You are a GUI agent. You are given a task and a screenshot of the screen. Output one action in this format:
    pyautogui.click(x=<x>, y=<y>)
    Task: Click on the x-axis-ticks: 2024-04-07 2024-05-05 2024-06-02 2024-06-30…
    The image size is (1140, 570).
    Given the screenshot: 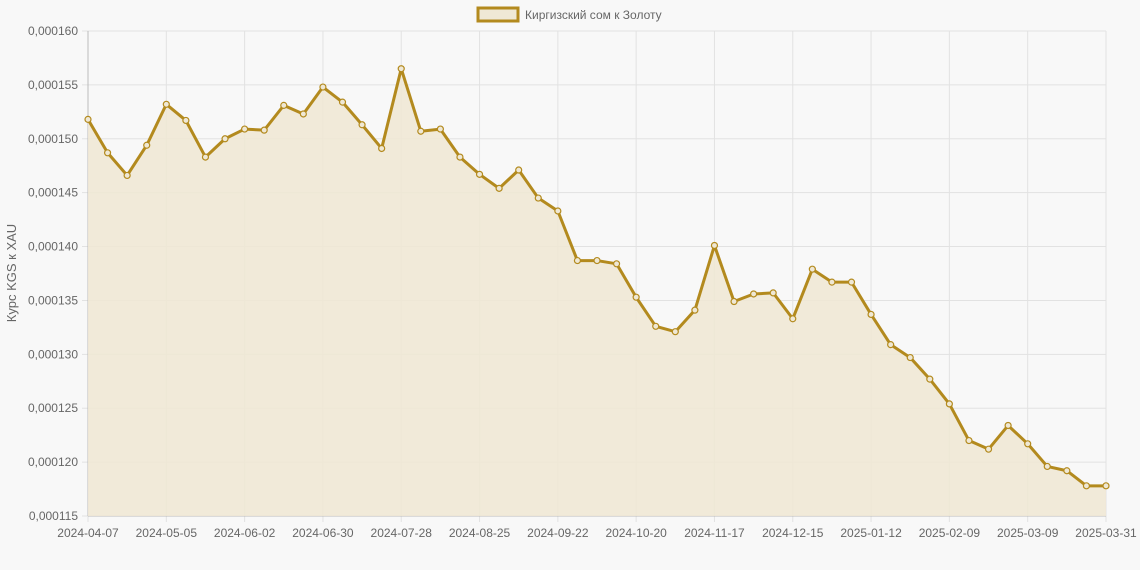 What is the action you would take?
    pyautogui.click(x=597, y=533)
    